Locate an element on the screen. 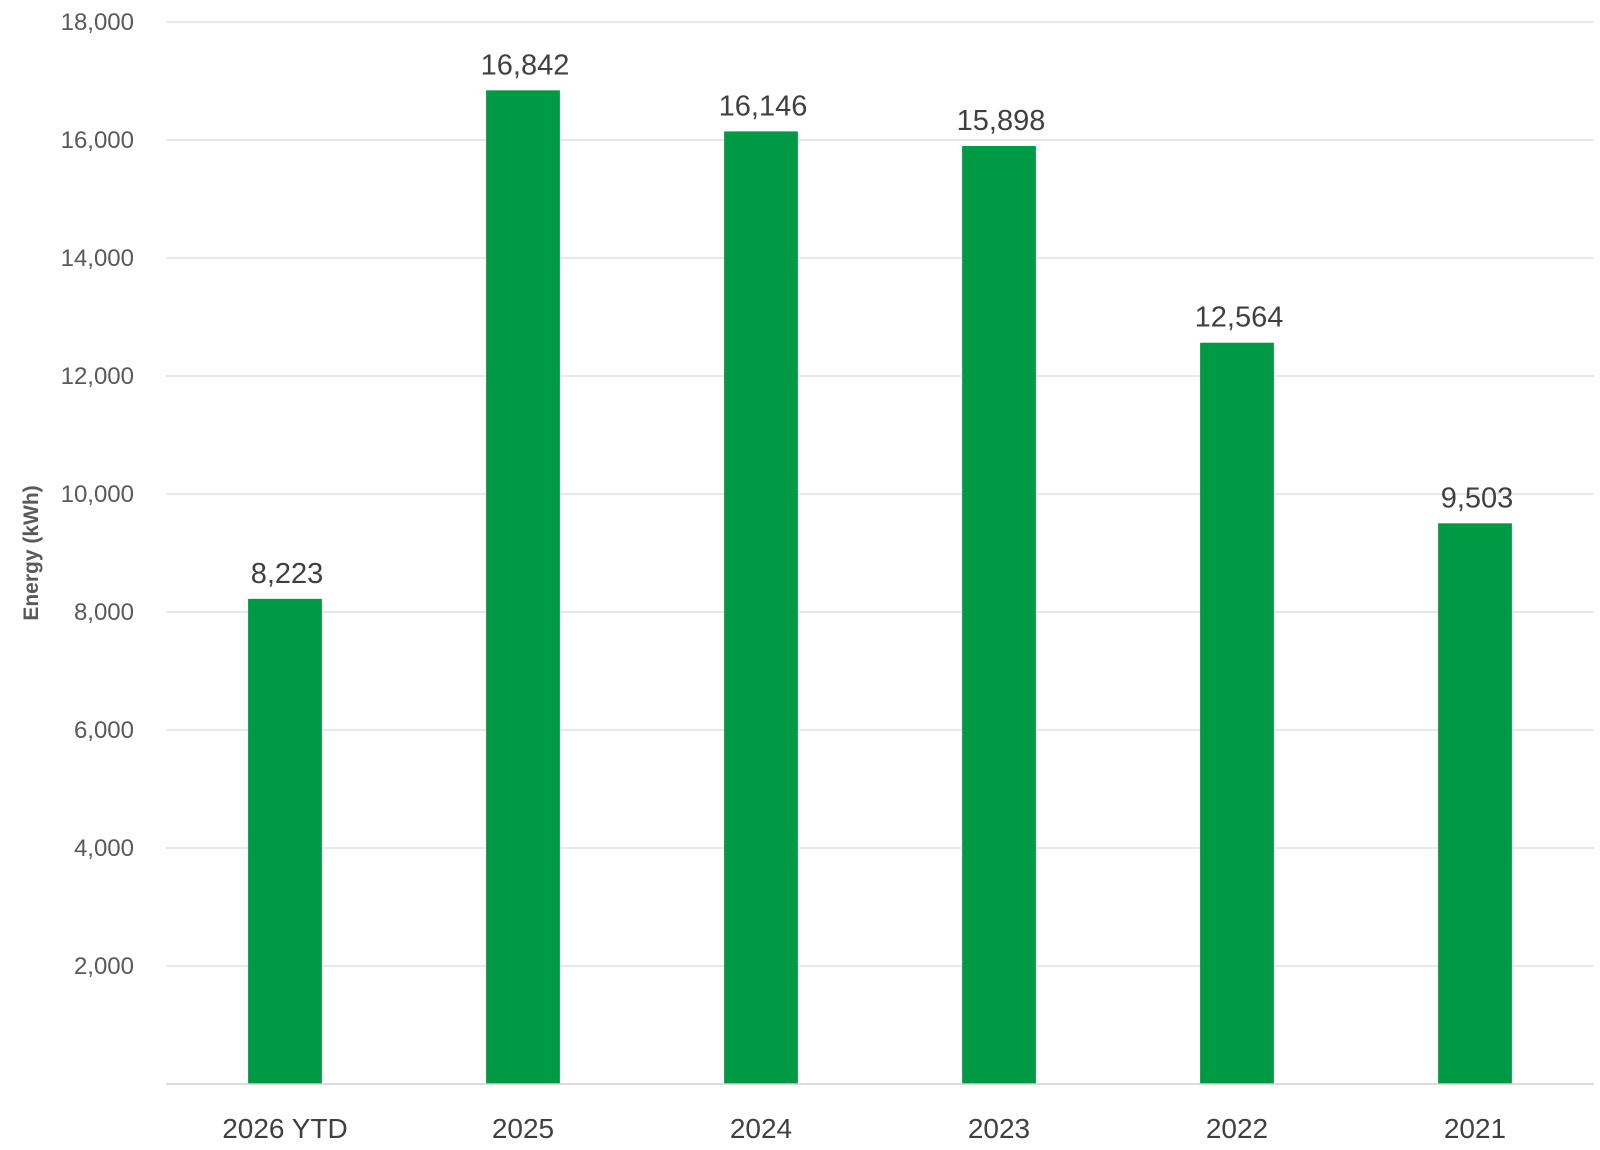 This screenshot has width=1600, height=1150. bar-value-label: 12,564 is located at coordinates (1239, 318).